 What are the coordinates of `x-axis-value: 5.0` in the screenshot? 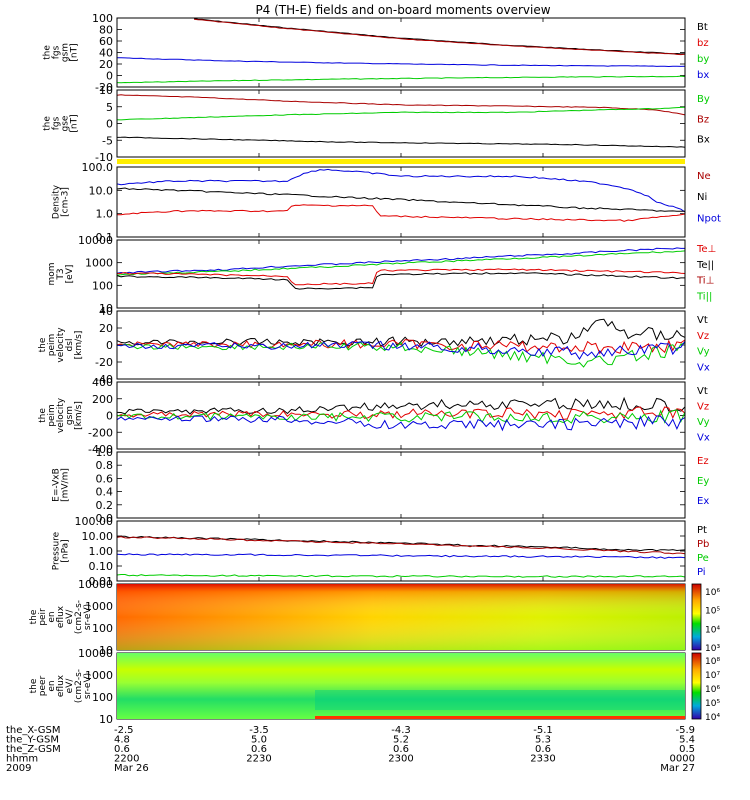 It's located at (259, 740).